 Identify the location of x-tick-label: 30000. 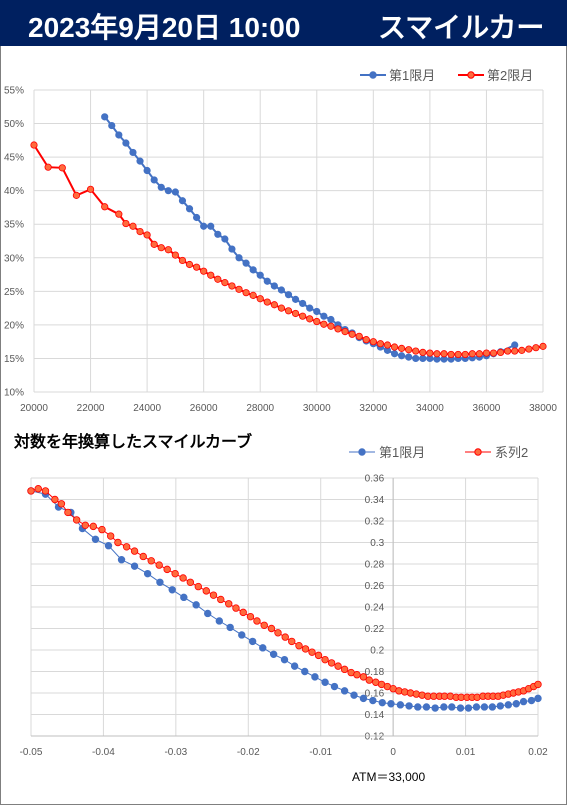
(317, 408).